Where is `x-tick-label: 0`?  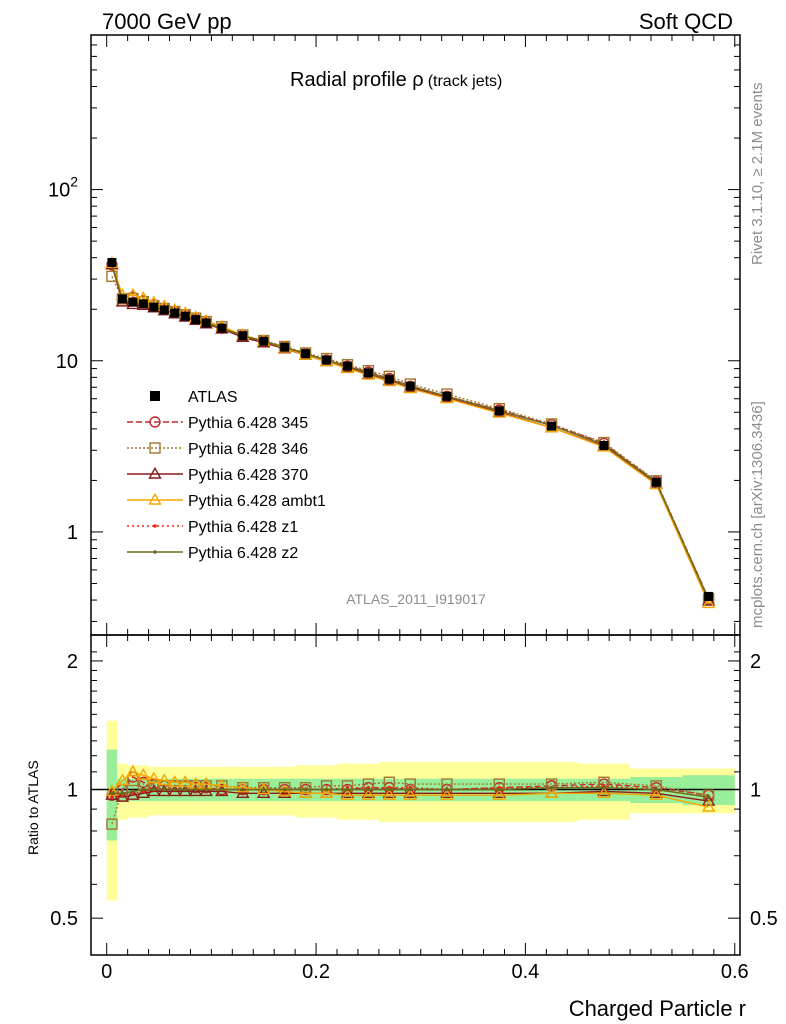
x-tick-label: 0 is located at coordinates (106, 972).